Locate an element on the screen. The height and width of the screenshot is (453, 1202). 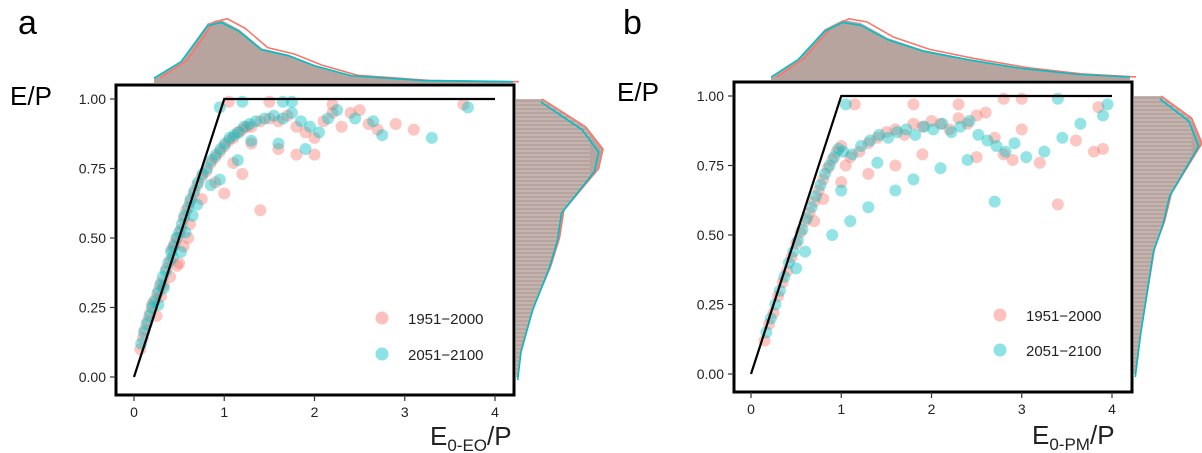
y-tick-label: 0.50 is located at coordinates (710, 235).